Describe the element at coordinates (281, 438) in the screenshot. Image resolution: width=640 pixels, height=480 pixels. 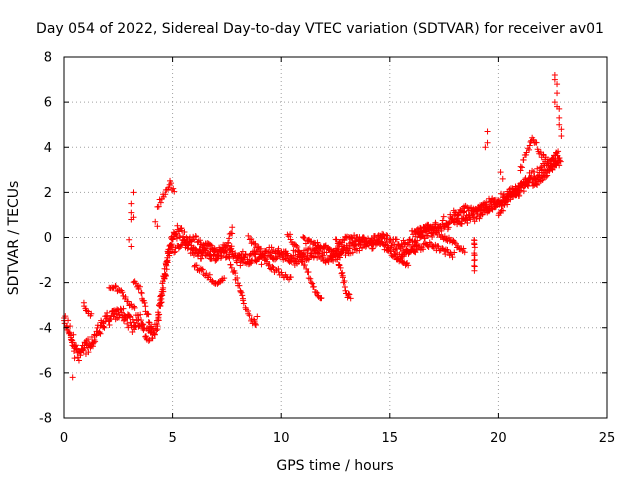
I see `x-tick-label: 10` at that location.